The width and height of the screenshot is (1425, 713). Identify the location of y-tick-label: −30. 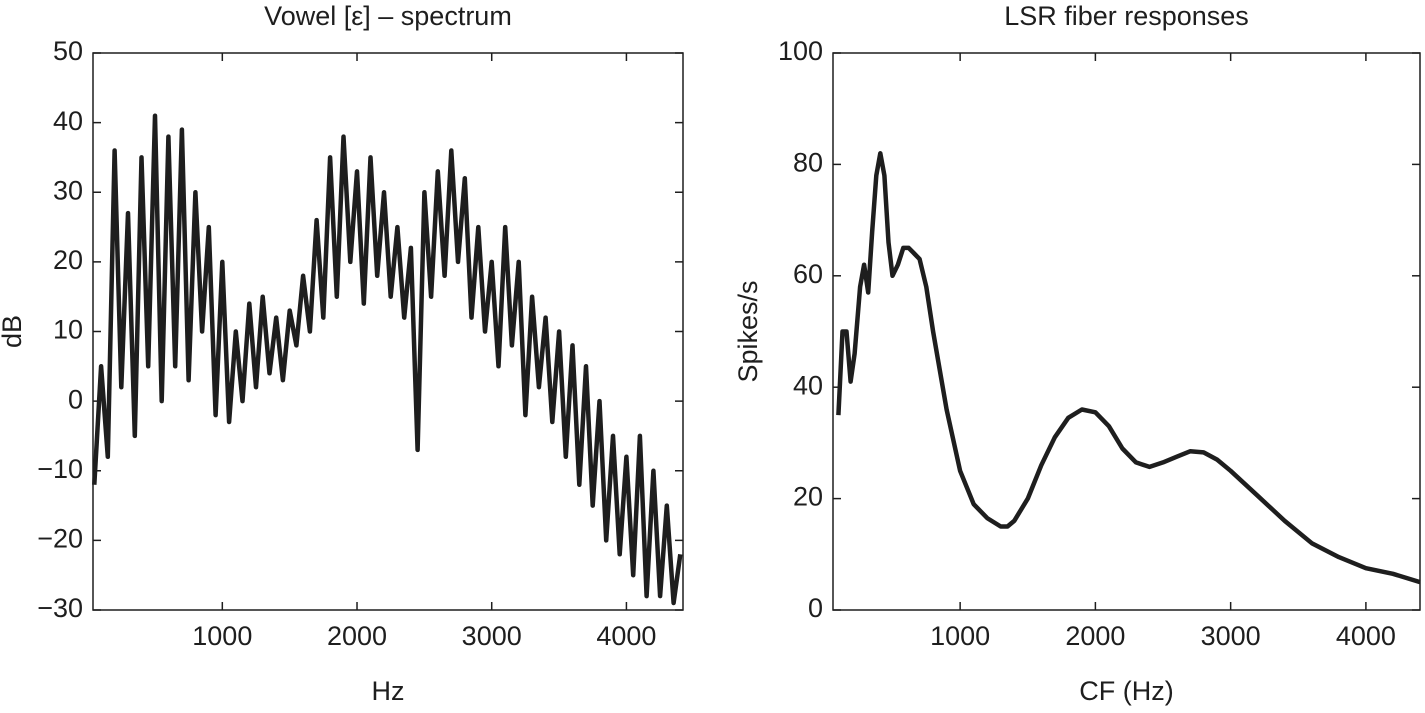
(60, 608).